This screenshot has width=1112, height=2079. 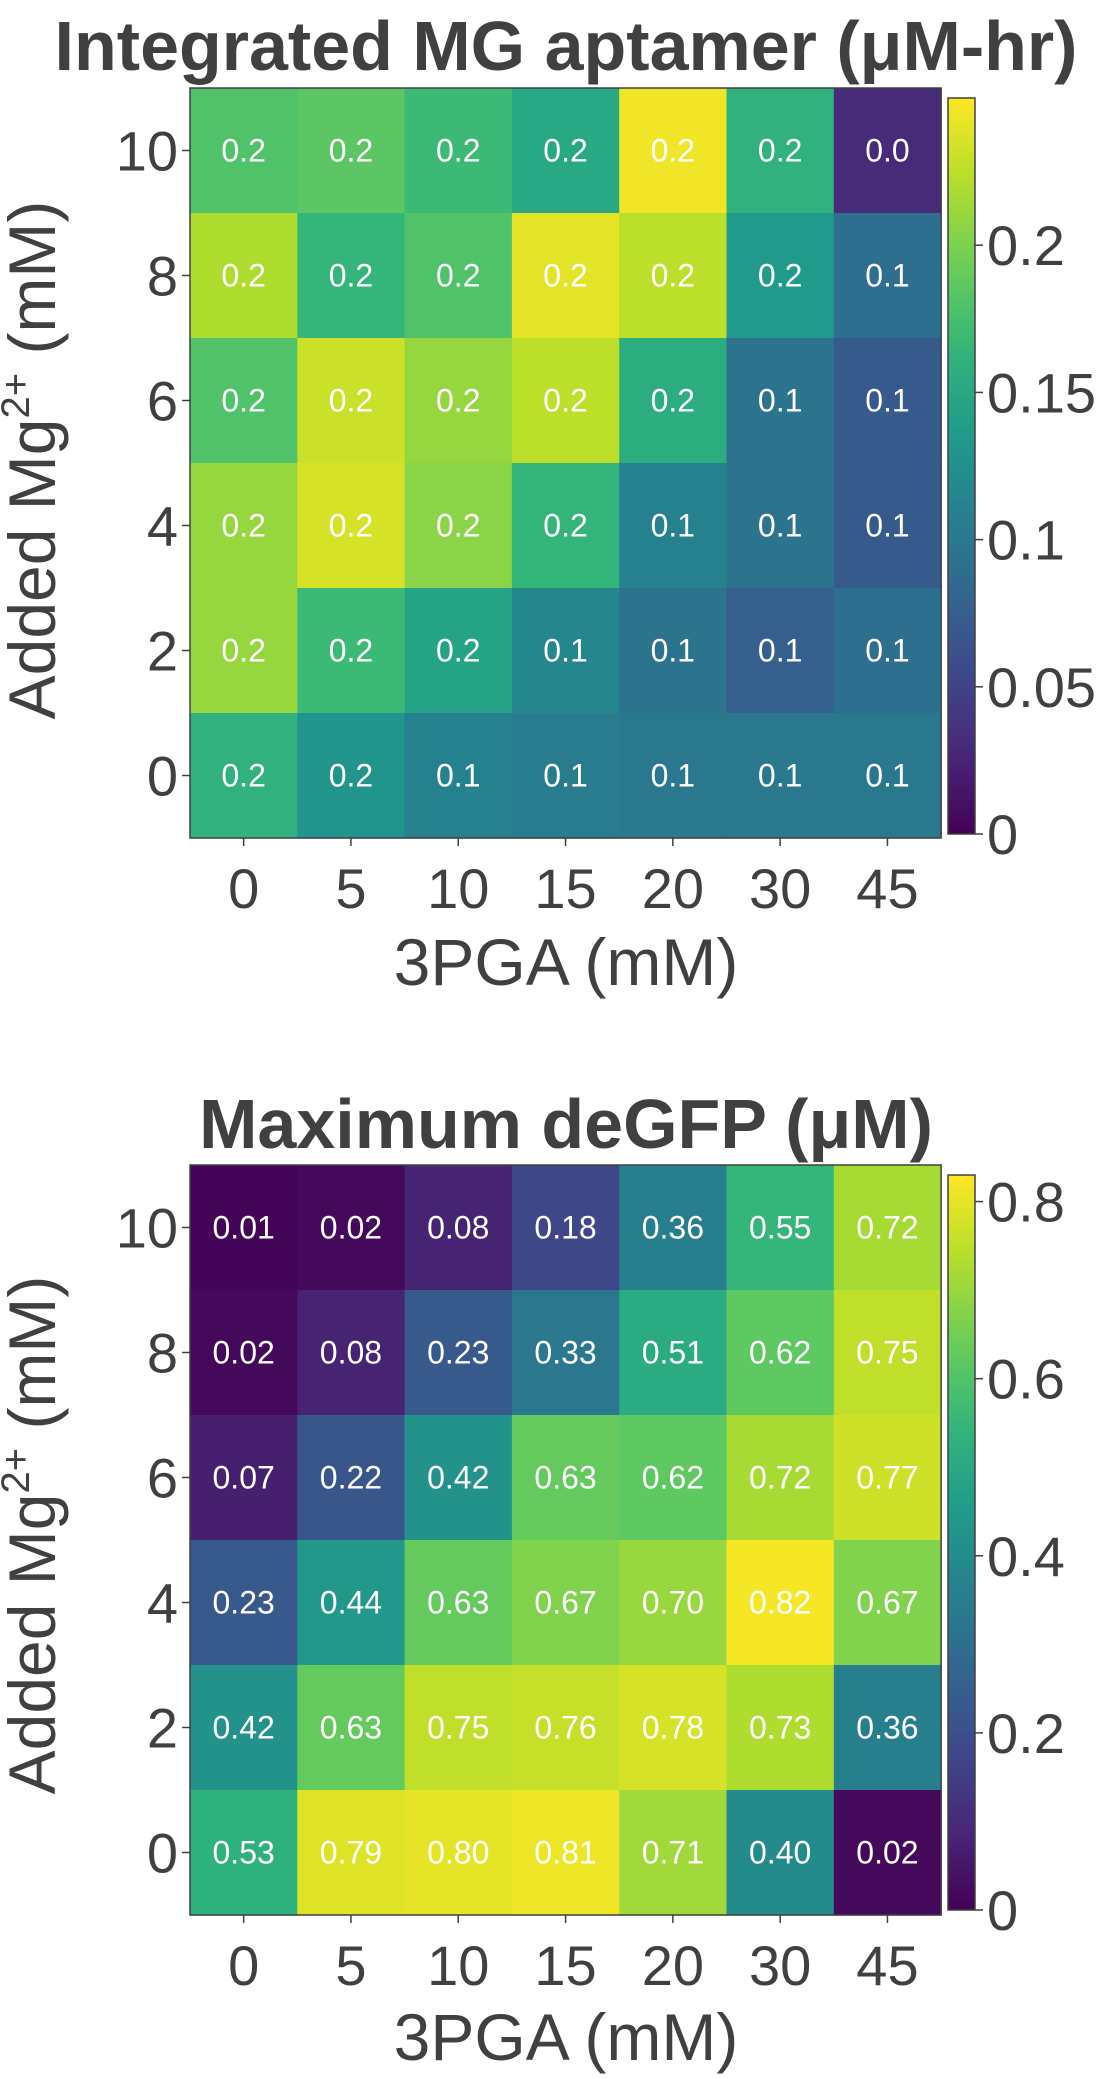 What do you see at coordinates (19, 1471) in the screenshot?
I see `y-axis-title-superscript: 2+` at bounding box center [19, 1471].